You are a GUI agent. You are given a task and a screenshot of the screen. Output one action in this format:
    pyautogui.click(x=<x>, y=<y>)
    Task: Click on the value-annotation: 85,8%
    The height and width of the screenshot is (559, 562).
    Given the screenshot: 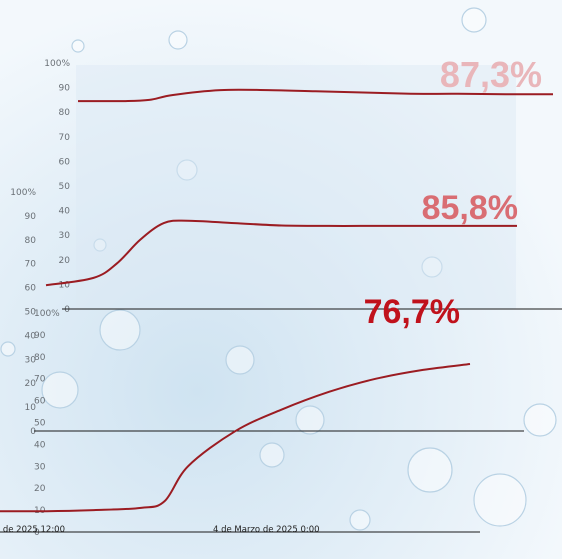 What is the action you would take?
    pyautogui.click(x=470, y=208)
    